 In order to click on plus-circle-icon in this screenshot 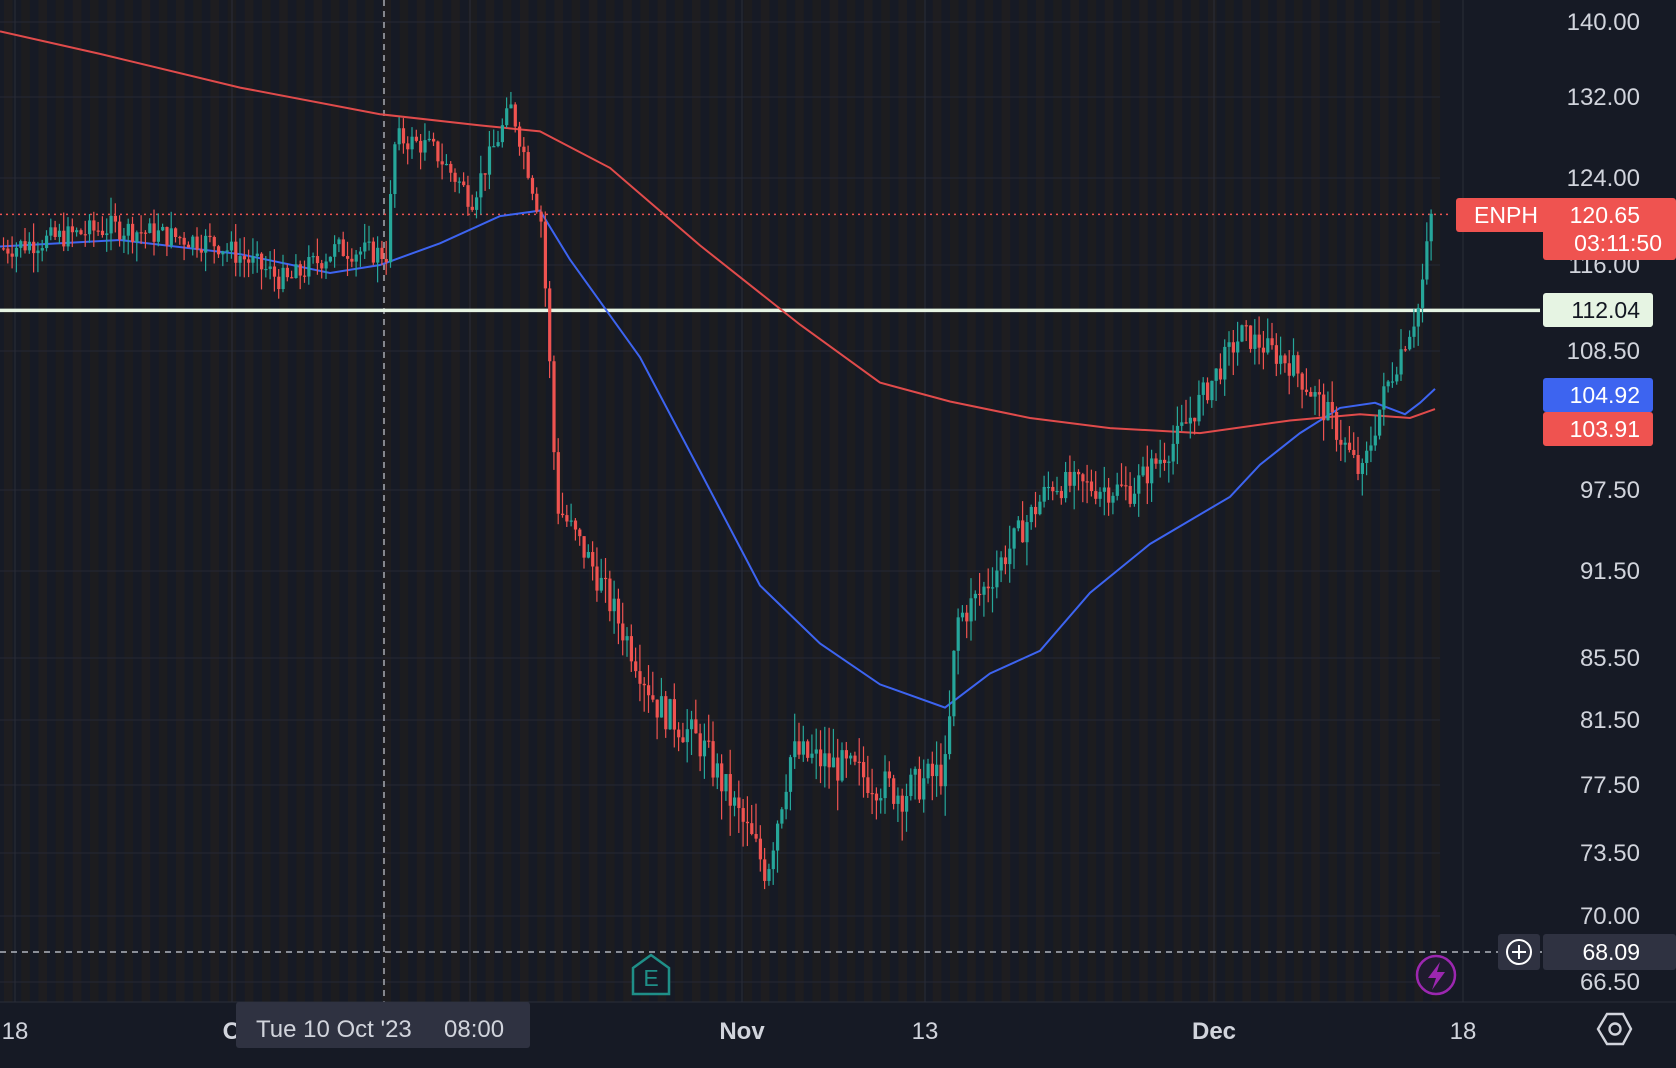, I will do `click(1519, 952)`.